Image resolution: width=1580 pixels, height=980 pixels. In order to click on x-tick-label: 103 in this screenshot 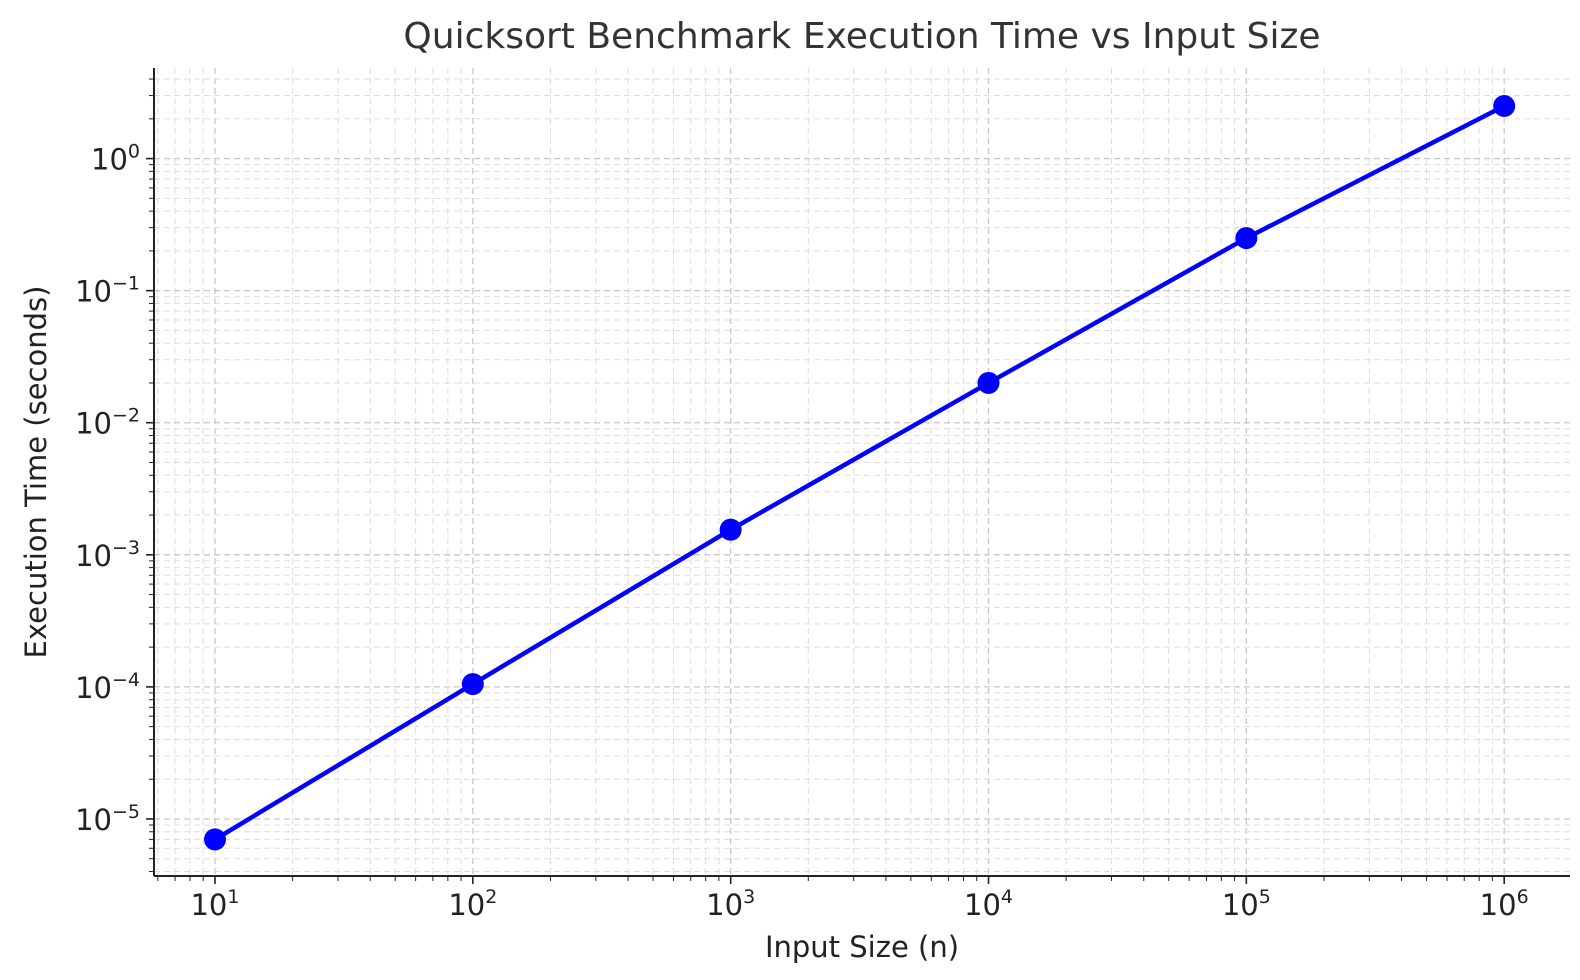, I will do `click(730, 904)`.